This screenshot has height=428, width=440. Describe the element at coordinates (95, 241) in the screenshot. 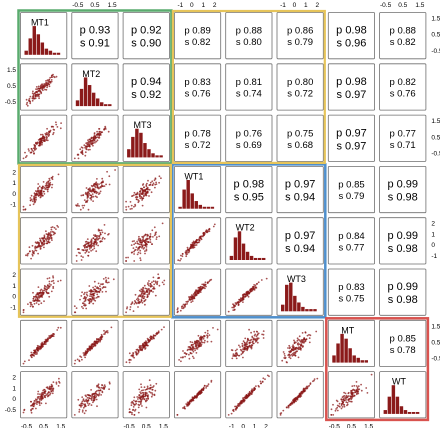

I see `panel-WT2-MT2` at that location.